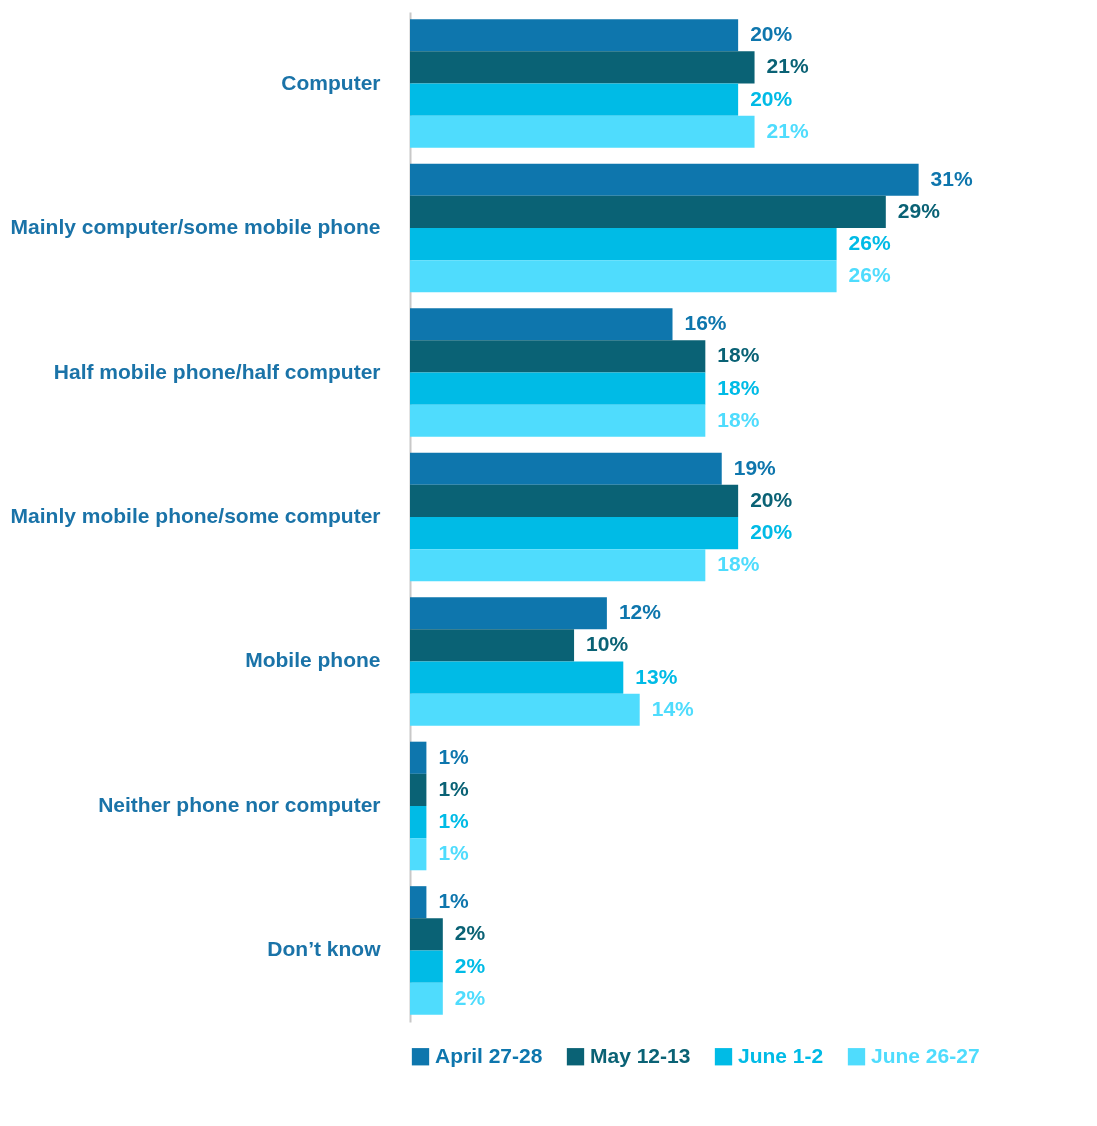 The width and height of the screenshot is (1097, 1126). I want to click on data-label: 14%, so click(673, 708).